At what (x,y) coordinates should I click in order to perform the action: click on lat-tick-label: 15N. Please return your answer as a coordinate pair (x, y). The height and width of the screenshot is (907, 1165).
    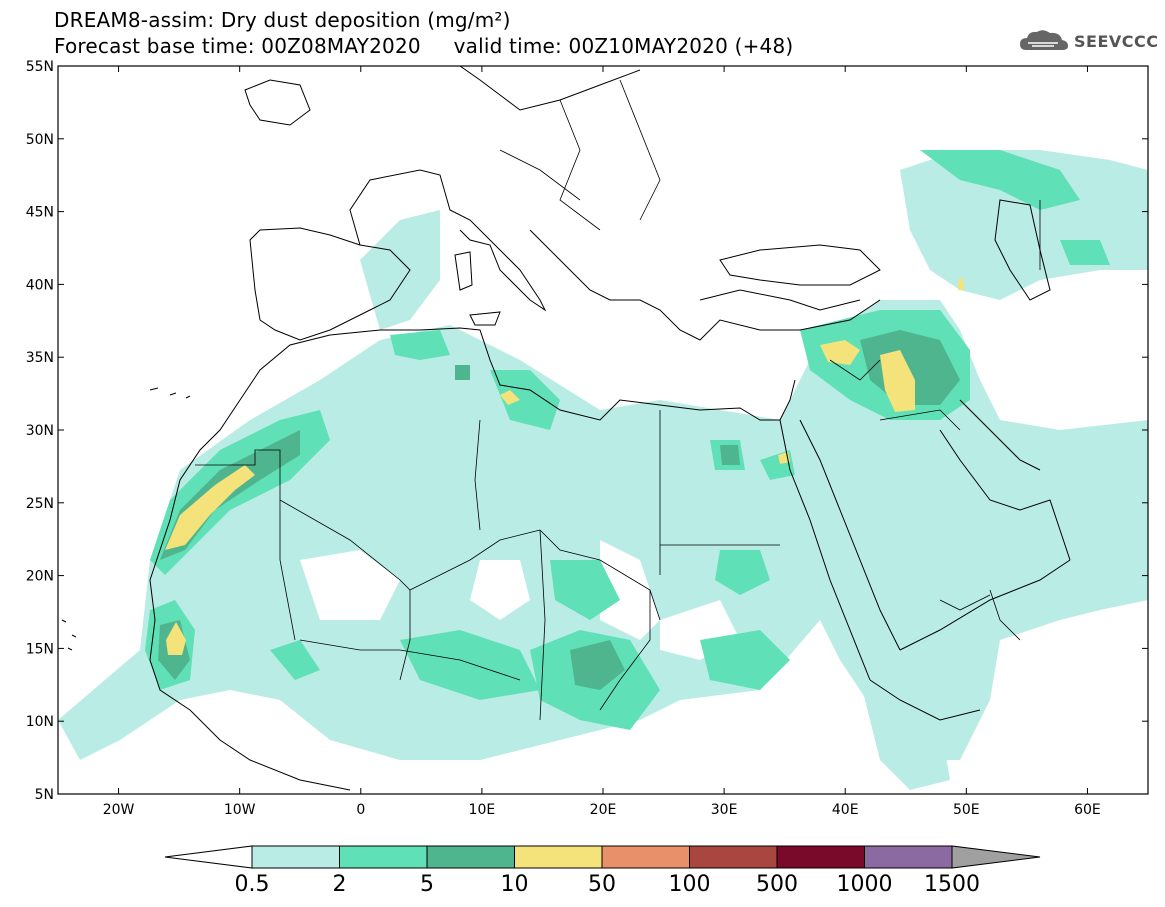
    Looking at the image, I should click on (40, 649).